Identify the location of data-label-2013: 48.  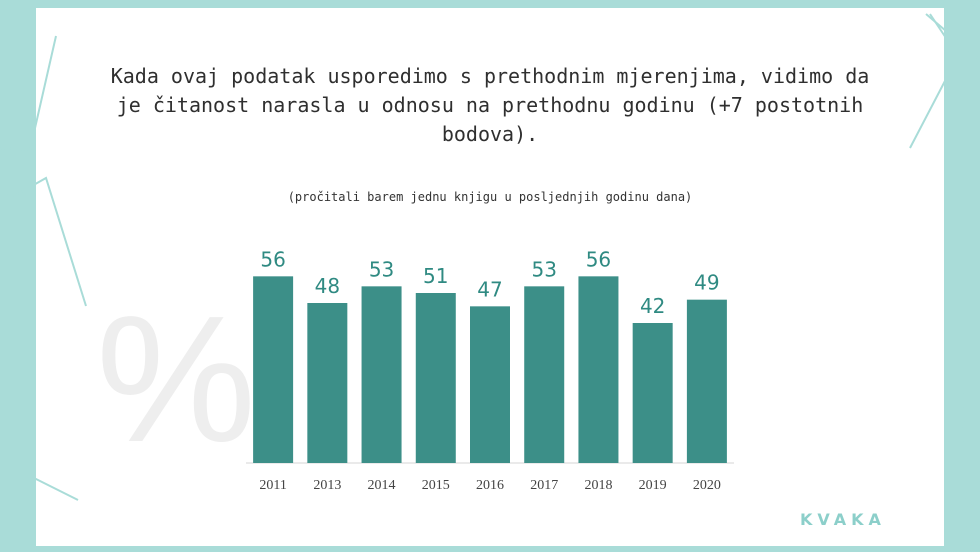
(327, 286).